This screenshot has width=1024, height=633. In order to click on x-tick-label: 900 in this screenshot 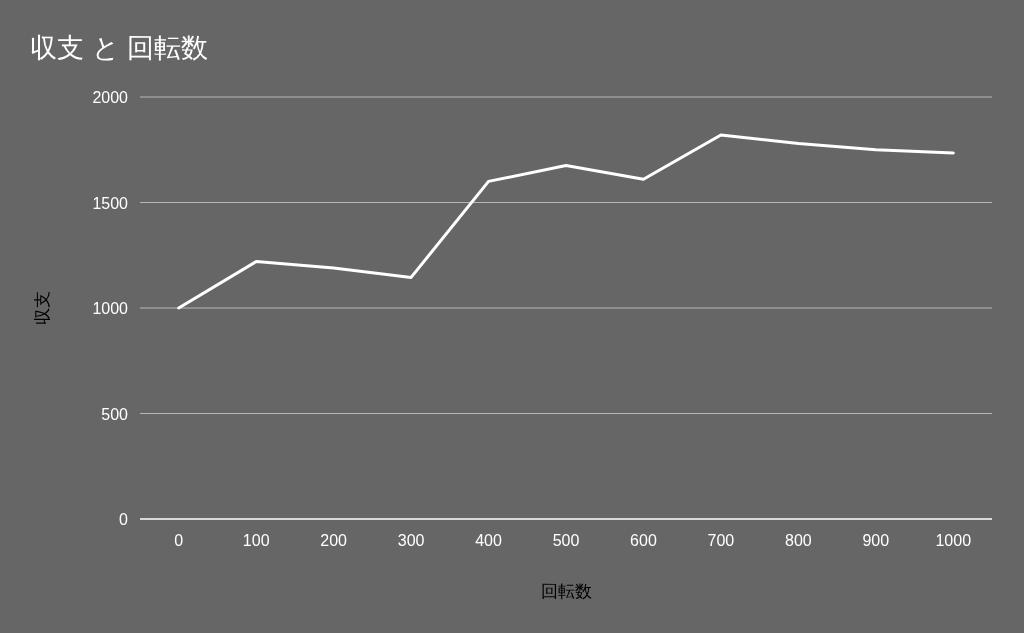, I will do `click(876, 540)`.